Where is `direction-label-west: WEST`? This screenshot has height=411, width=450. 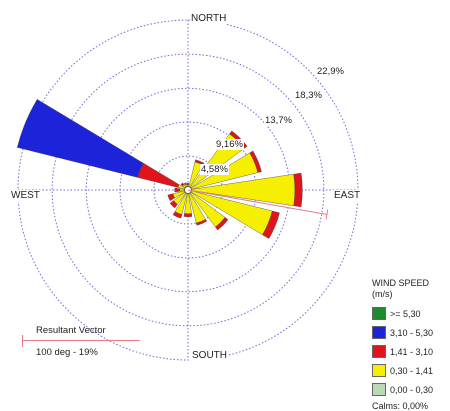
direction-label-west: WEST is located at coordinates (25, 196).